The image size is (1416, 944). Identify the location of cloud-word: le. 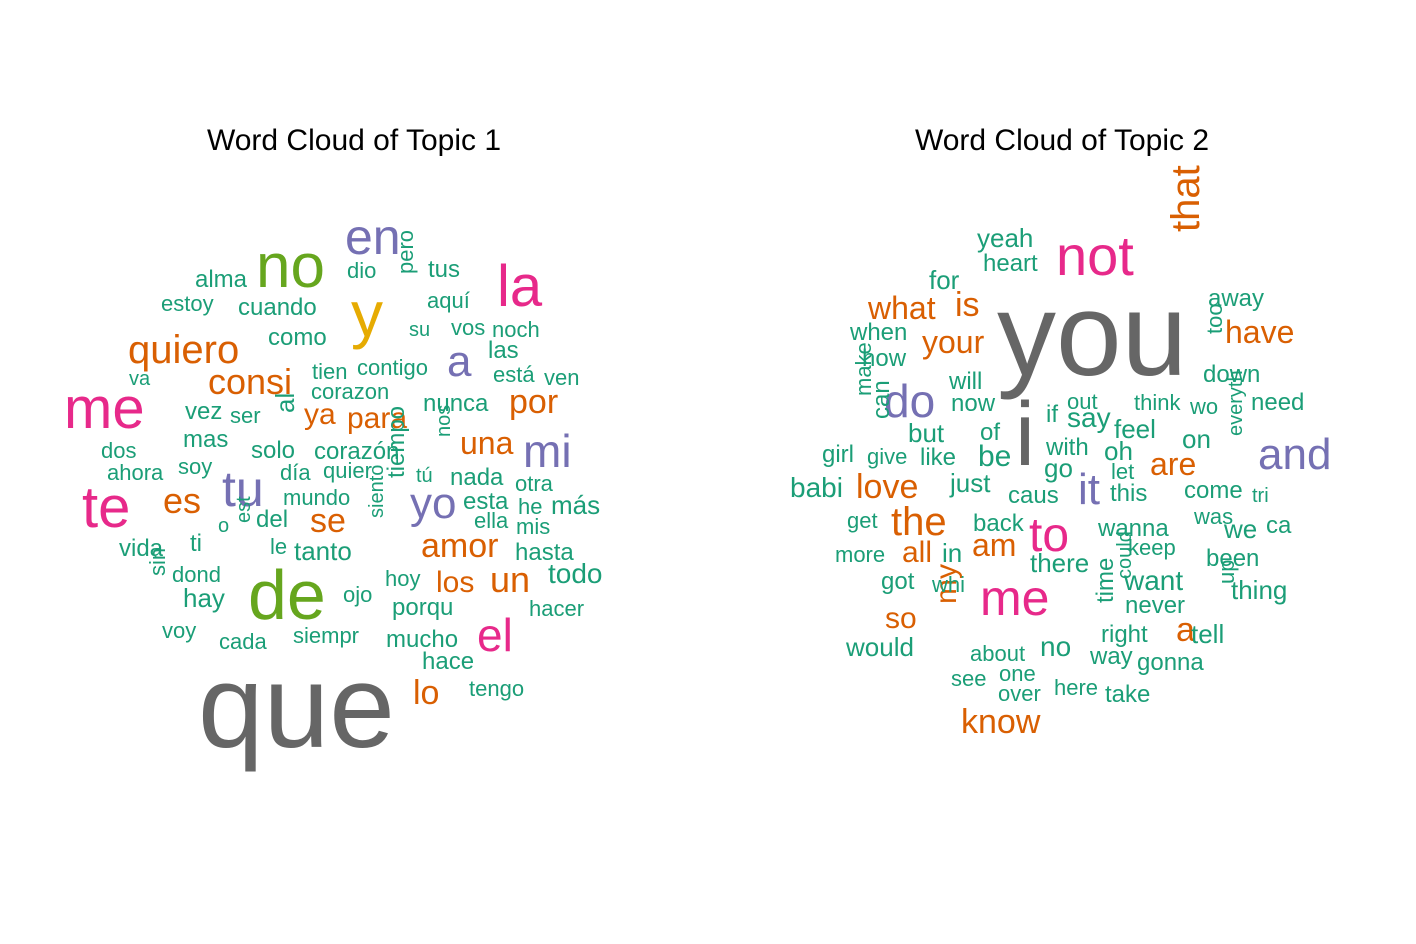
(279, 546).